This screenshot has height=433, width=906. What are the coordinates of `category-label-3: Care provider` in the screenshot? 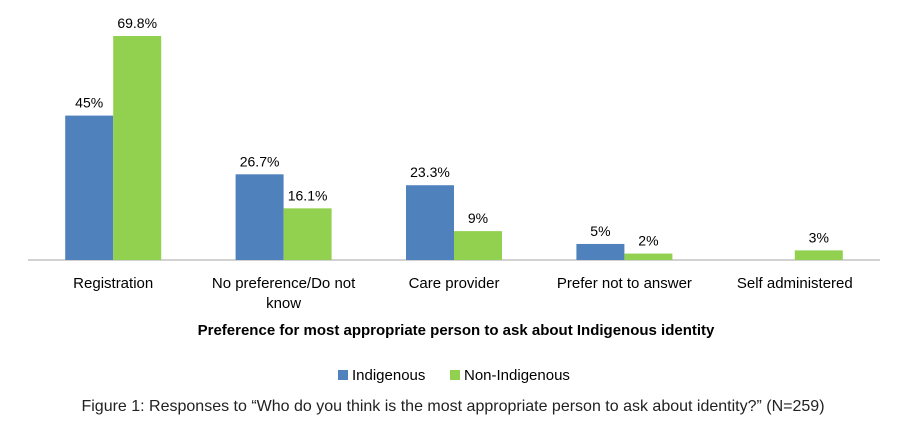 It's located at (454, 283).